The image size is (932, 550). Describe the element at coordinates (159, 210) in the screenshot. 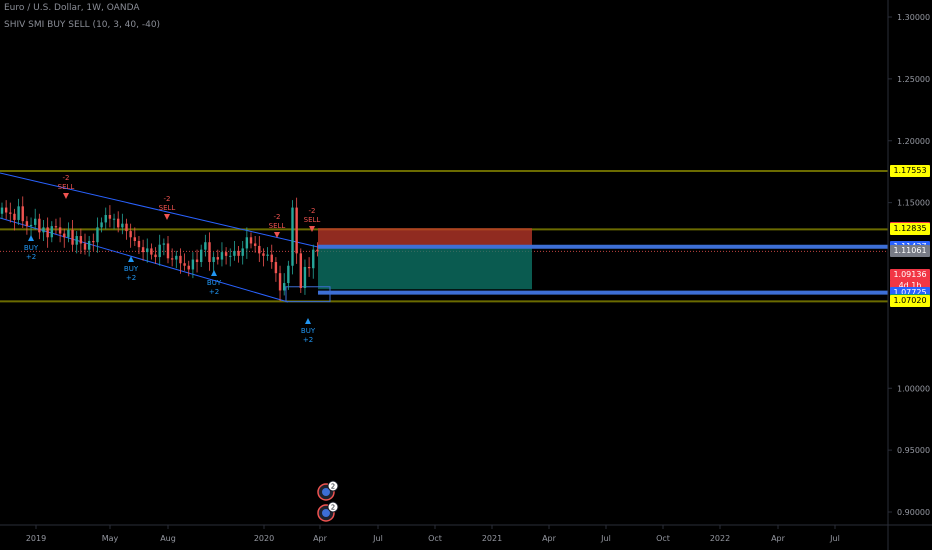

I see `channel-upper-line` at that location.